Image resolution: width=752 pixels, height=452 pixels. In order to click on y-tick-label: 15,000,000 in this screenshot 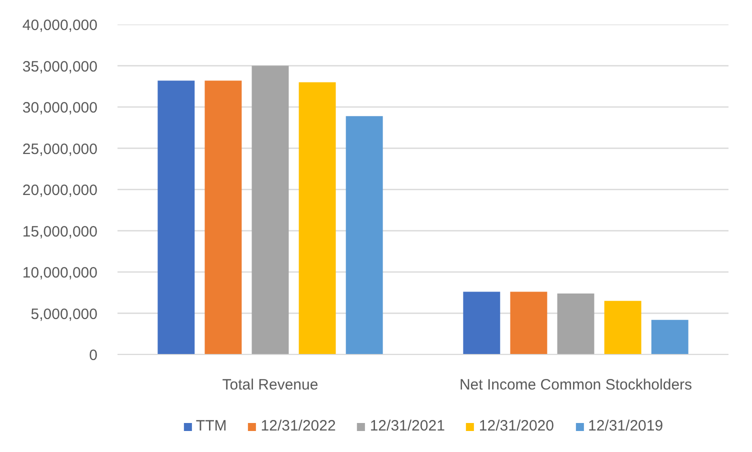, I will do `click(60, 231)`.